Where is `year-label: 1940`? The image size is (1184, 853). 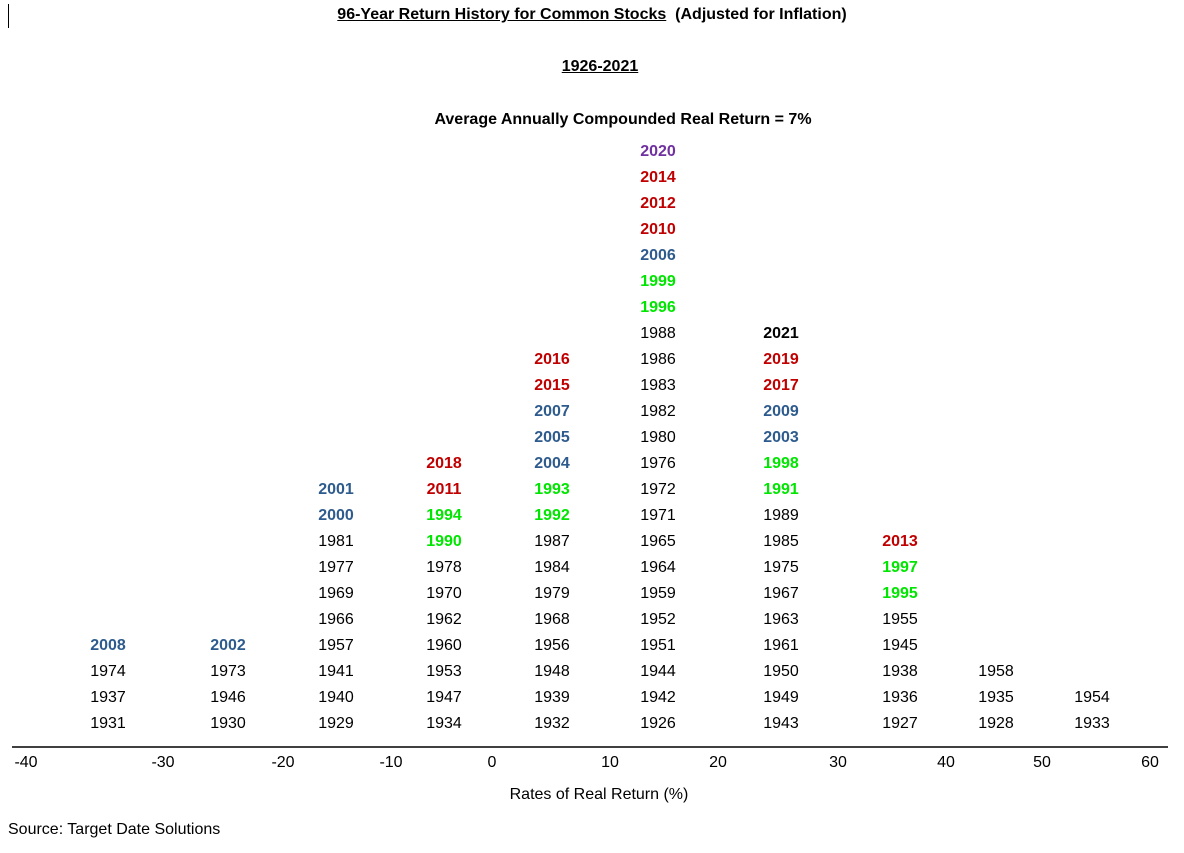
year-label: 1940 is located at coordinates (336, 697).